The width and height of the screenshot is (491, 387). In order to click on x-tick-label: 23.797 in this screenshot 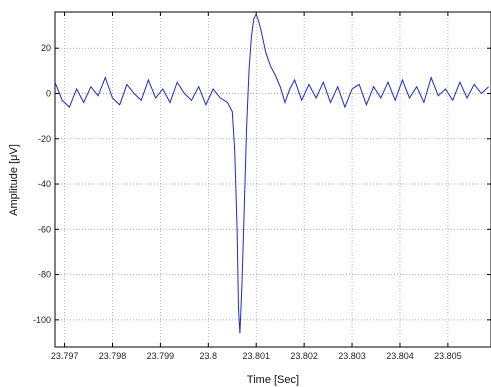, I will do `click(65, 356)`.